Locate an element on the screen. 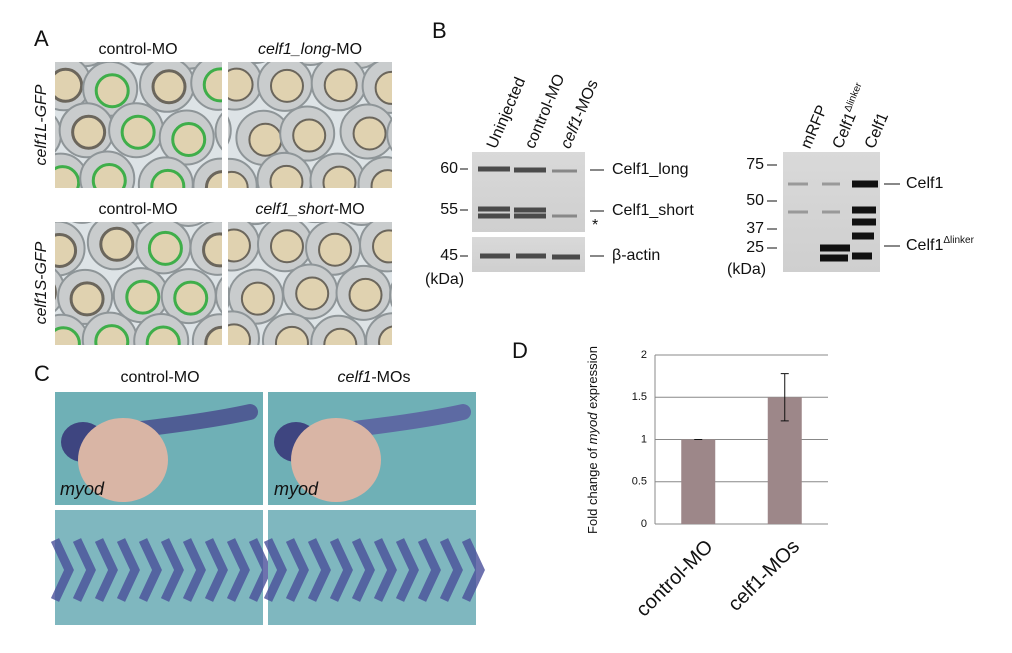  ylabel-em: myod is located at coordinates (592, 428).